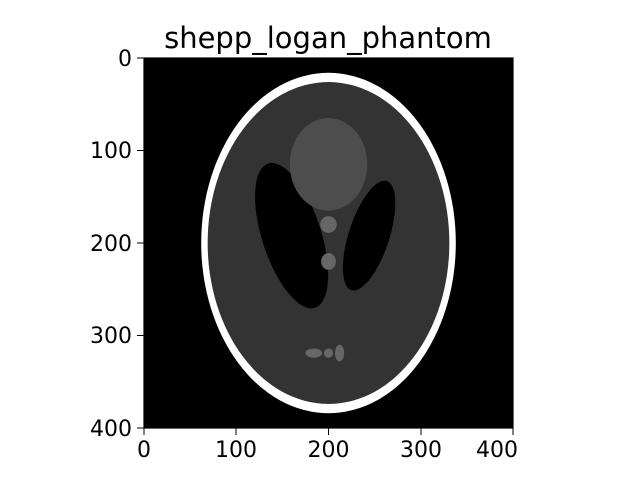 The image size is (640, 480). What do you see at coordinates (329, 450) in the screenshot?
I see `x-tick-label: 200` at bounding box center [329, 450].